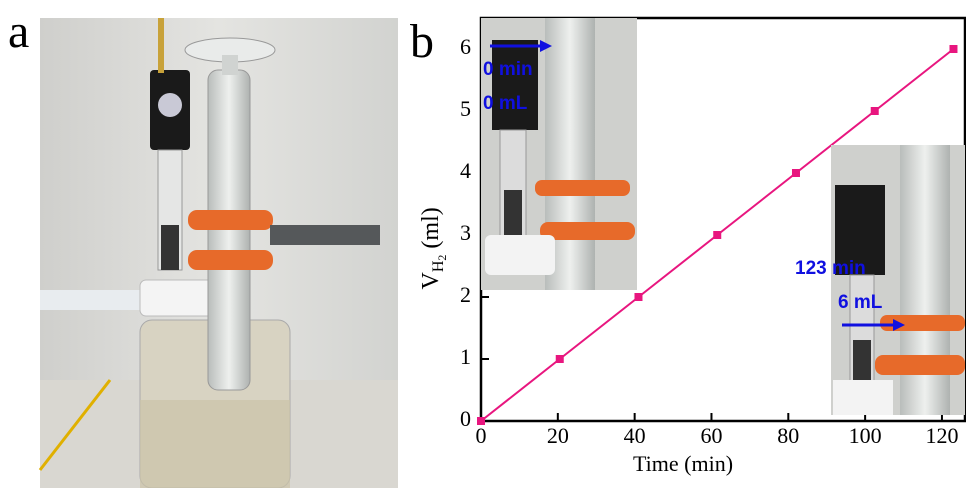 The image size is (966, 493). Describe the element at coordinates (860, 302) in the screenshot. I see `inset-label: 6 mL` at that location.